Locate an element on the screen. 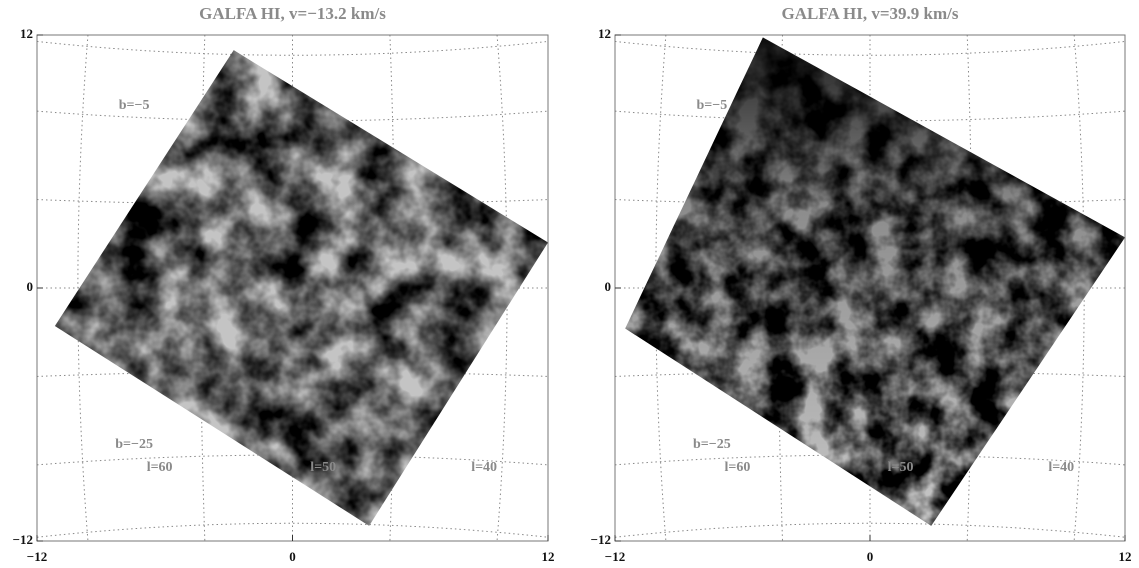  panel-title: GALFA HI, v=39.9 km/s is located at coordinates (869, 13).